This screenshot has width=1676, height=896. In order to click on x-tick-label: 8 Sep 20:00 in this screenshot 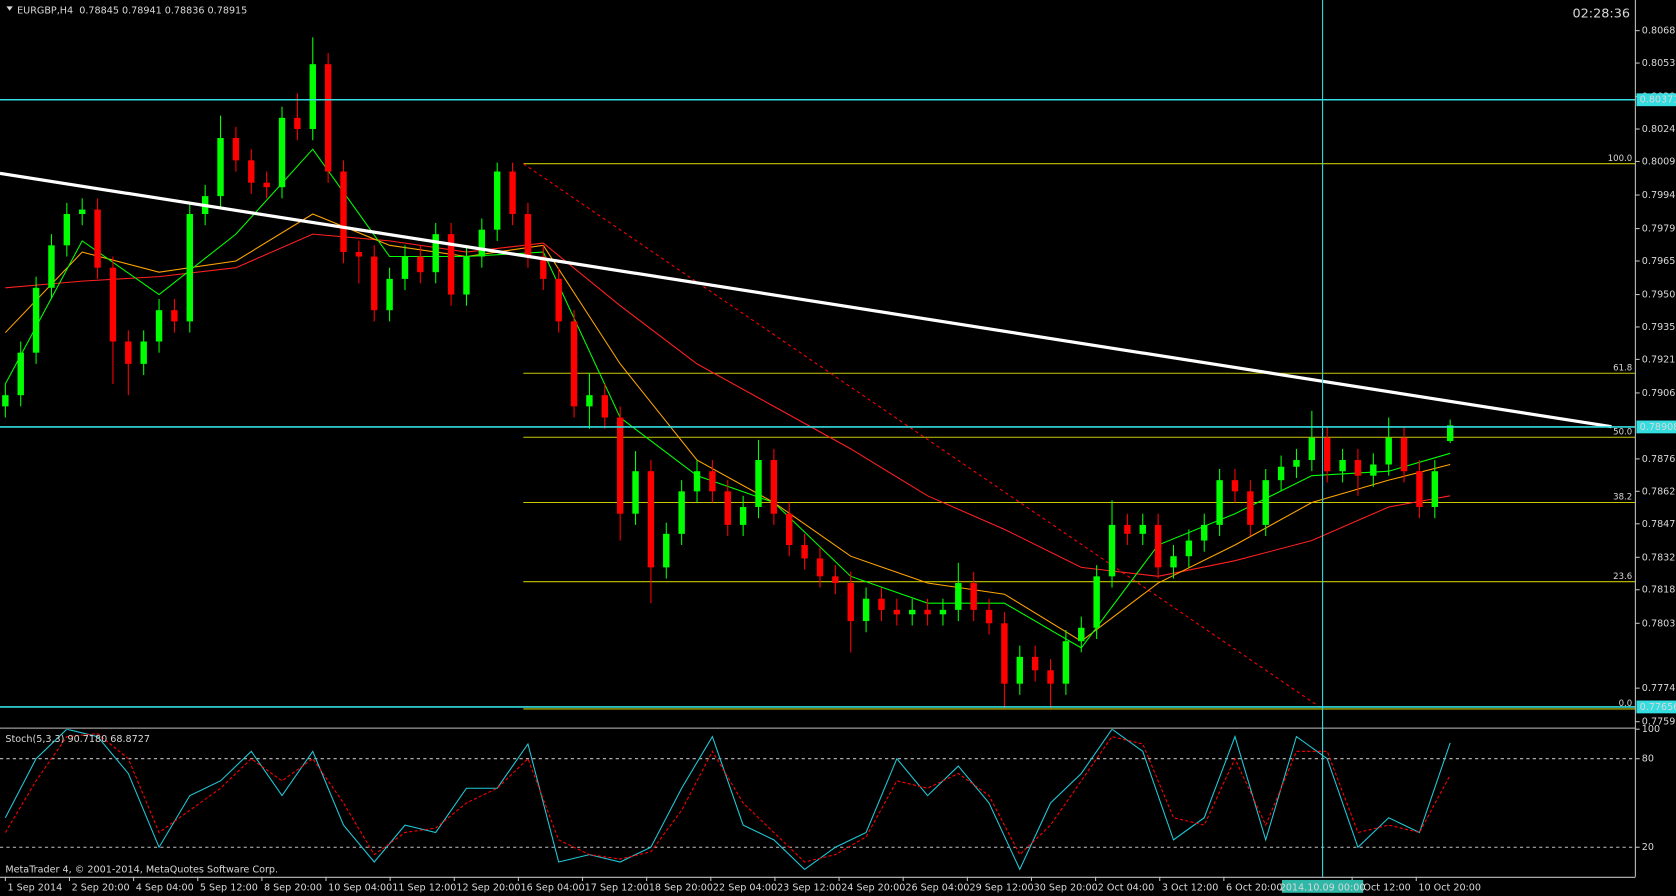, I will do `click(293, 887)`.